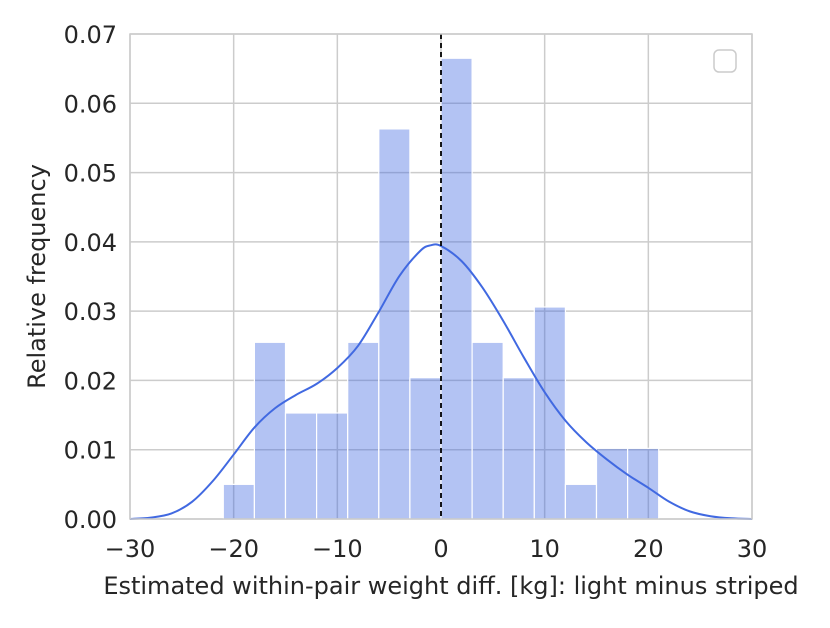 This screenshot has width=830, height=628. I want to click on y-tick-labels: 0.00 0.01 0.02 0.03 0.04 0.05 0.06 0.07, so click(90, 277).